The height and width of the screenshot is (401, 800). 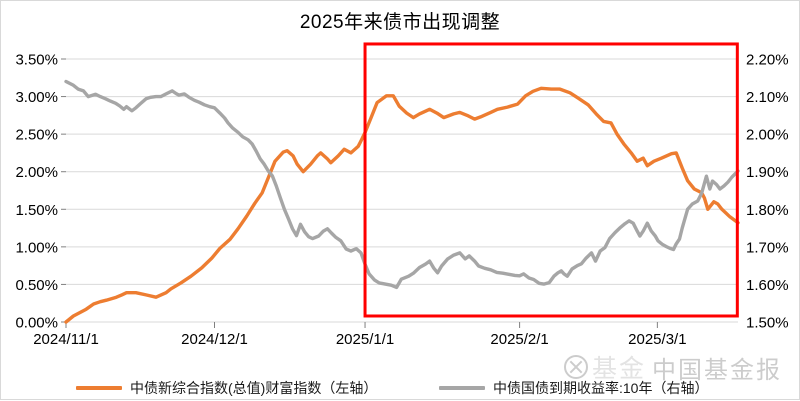 What do you see at coordinates (36, 172) in the screenshot?
I see `y-axis-left-label: 2.00%` at bounding box center [36, 172].